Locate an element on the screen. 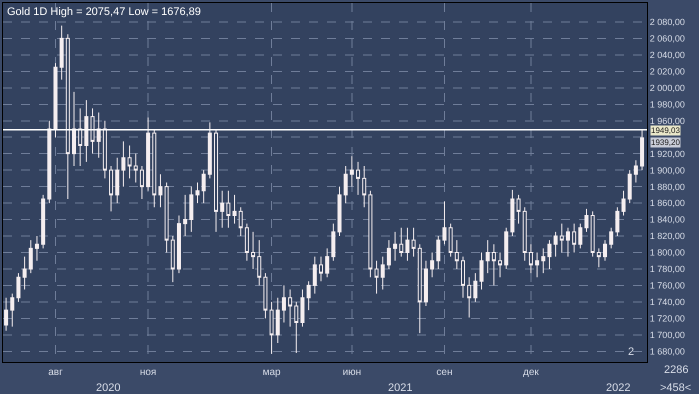 This screenshot has width=699, height=394. x-tick-label: дек is located at coordinates (531, 372).